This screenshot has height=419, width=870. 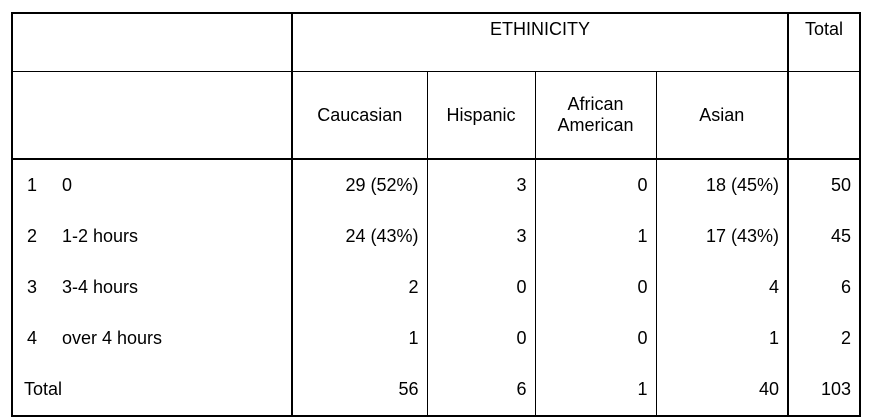 What do you see at coordinates (824, 338) in the screenshot?
I see `cell-total: 2` at bounding box center [824, 338].